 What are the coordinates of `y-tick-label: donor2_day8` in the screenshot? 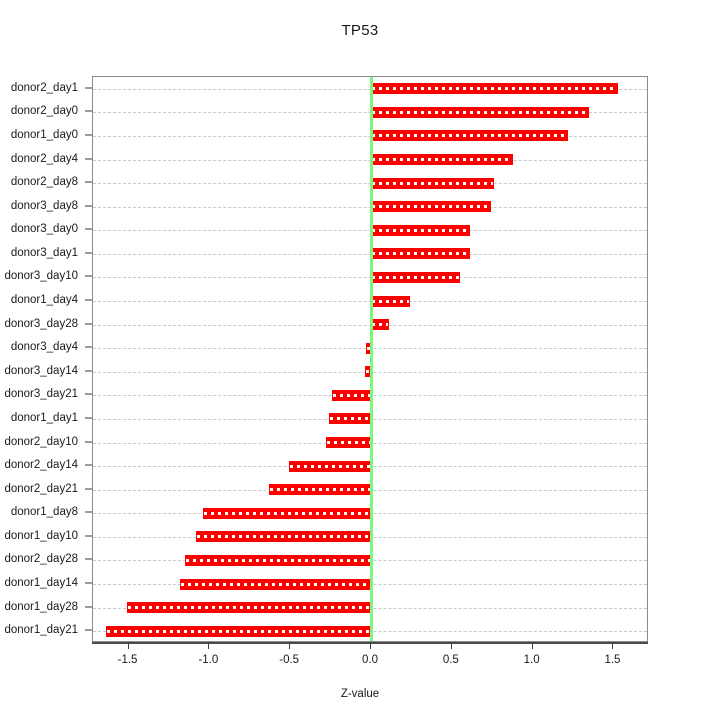 It's located at (44, 182).